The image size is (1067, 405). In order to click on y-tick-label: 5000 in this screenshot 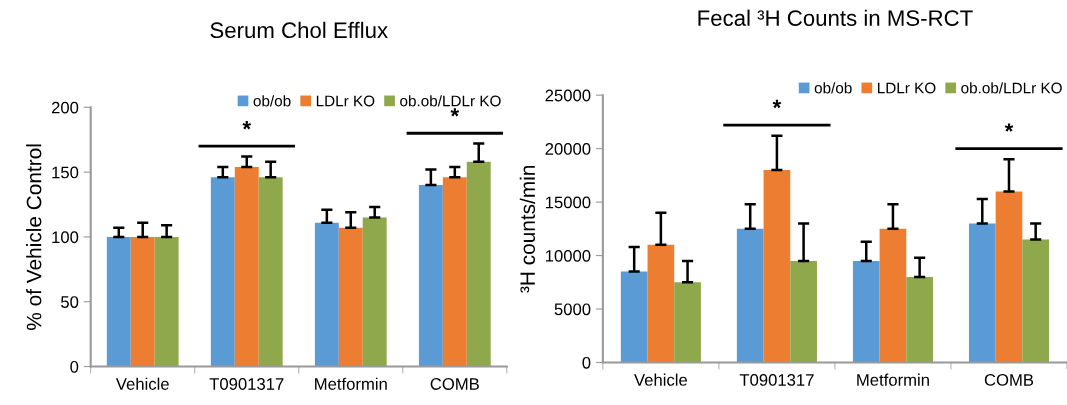, I will do `click(572, 309)`.